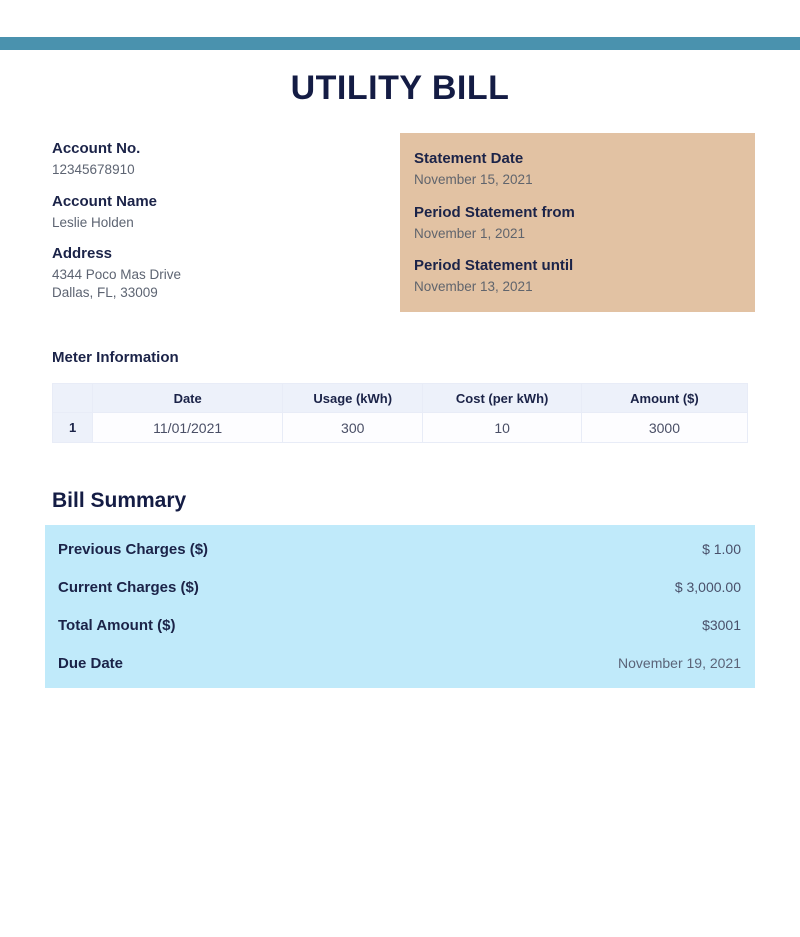  I want to click on page-title: UTILITY BILL, so click(400, 88).